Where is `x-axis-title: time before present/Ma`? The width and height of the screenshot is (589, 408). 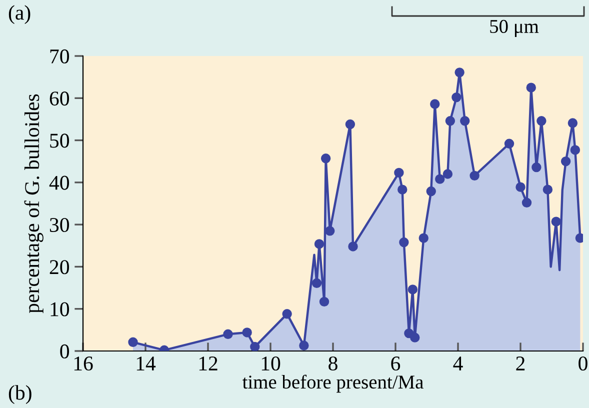 x-axis-title: time before present/Ma is located at coordinates (333, 383).